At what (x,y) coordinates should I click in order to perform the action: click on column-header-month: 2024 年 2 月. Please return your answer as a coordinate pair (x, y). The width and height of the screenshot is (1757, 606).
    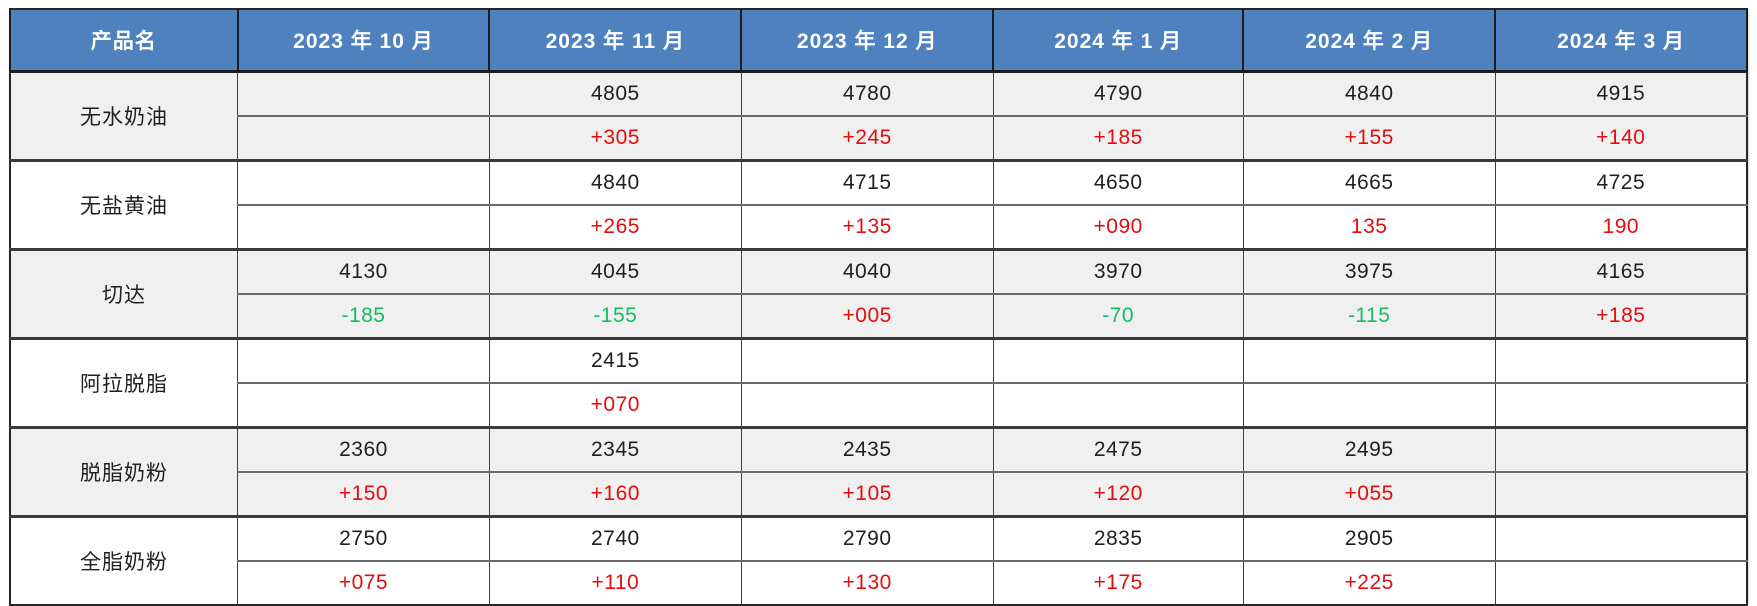
    Looking at the image, I should click on (1369, 41).